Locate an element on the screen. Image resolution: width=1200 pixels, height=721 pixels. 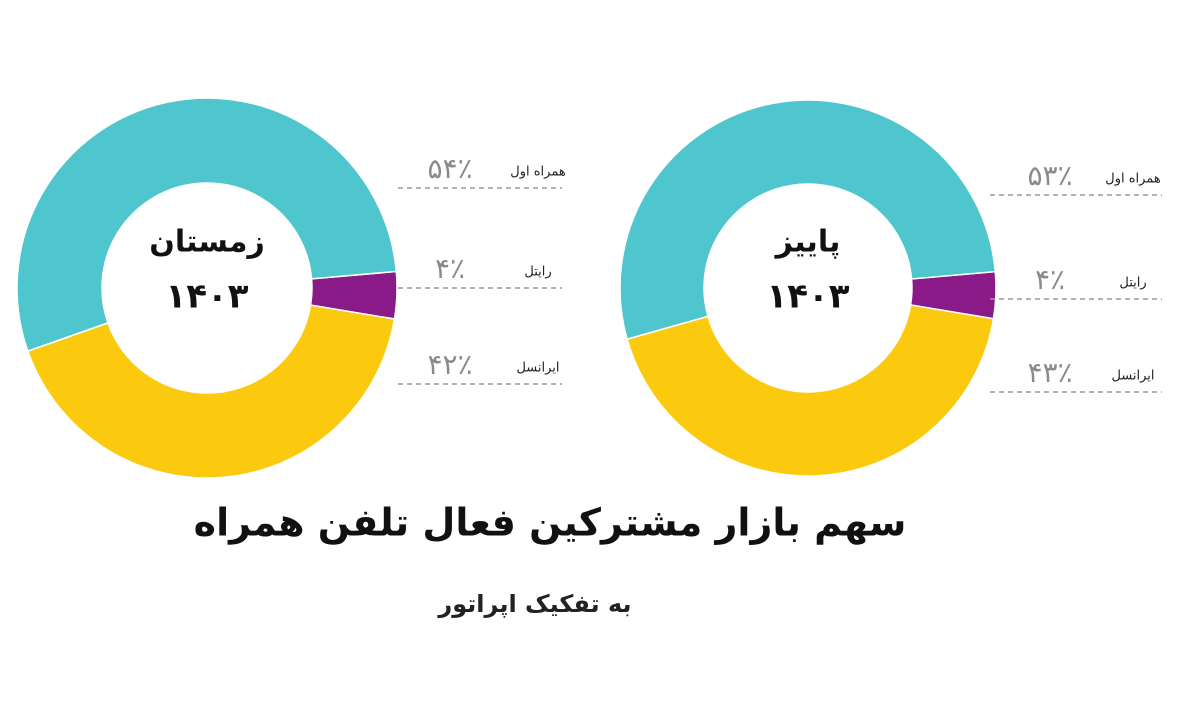
value-label: ۵۳٪ is located at coordinates (1049, 175).